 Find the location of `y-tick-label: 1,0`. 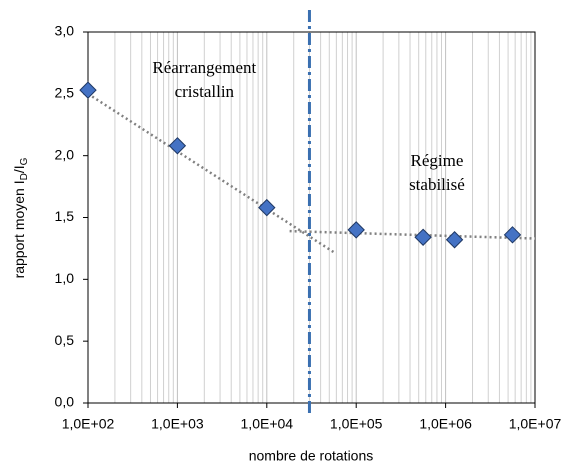

y-tick-label: 1,0 is located at coordinates (65, 278).